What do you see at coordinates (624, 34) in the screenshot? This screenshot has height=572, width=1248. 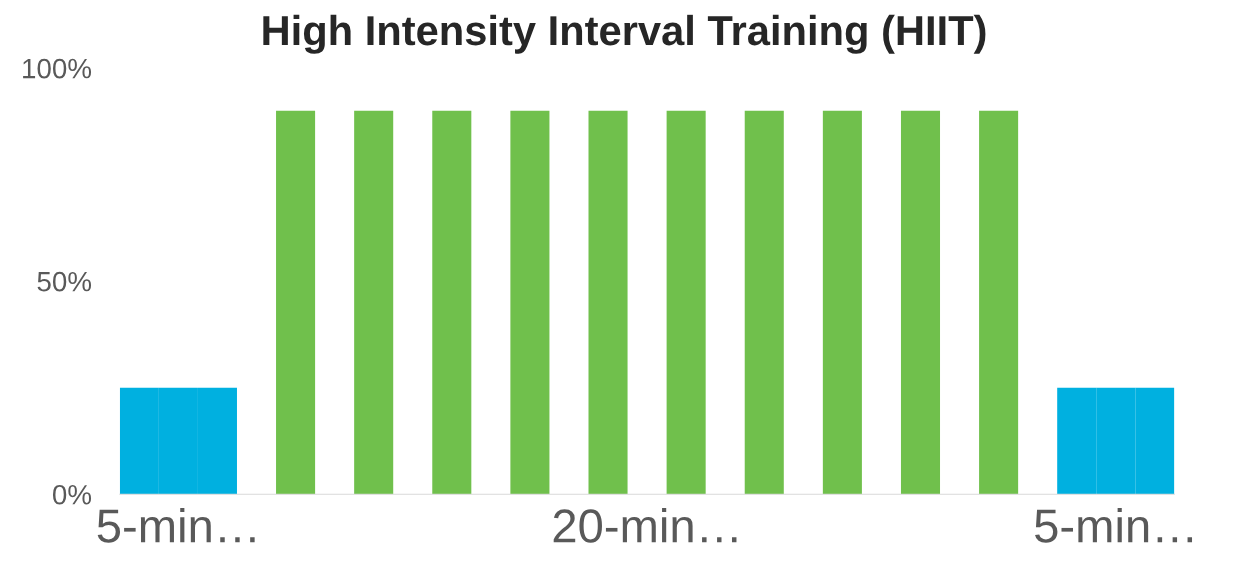 I see `chart-title: High Intensity Interval Training (HIIT)` at bounding box center [624, 34].